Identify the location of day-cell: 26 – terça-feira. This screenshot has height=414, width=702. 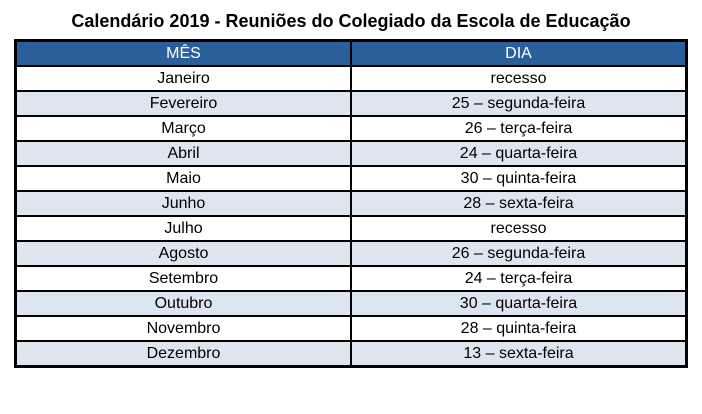
(519, 128).